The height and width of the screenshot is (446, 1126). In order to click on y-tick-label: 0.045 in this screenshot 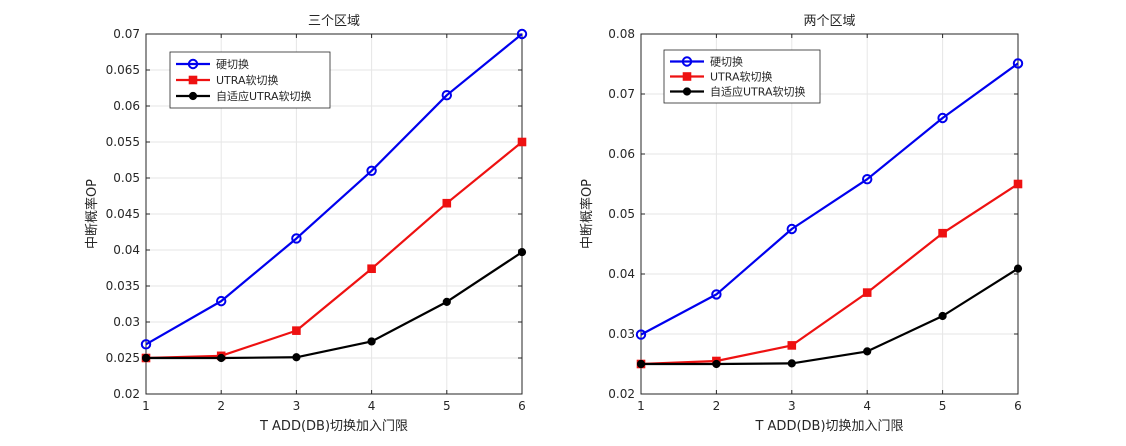, I will do `click(123, 214)`.